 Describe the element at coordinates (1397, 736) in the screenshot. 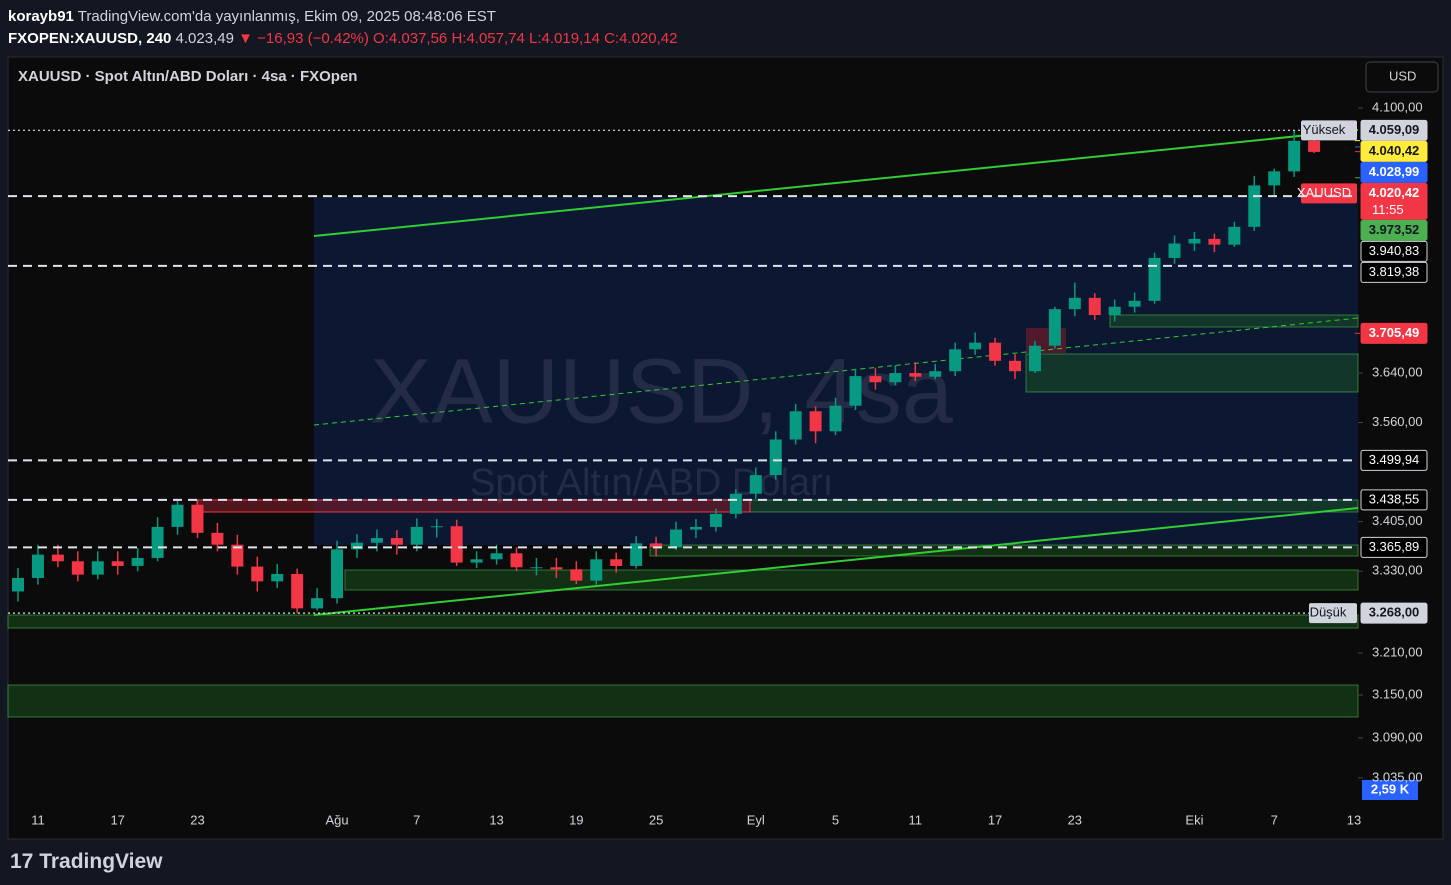

I see `y-tick-label: 3.090,00` at that location.